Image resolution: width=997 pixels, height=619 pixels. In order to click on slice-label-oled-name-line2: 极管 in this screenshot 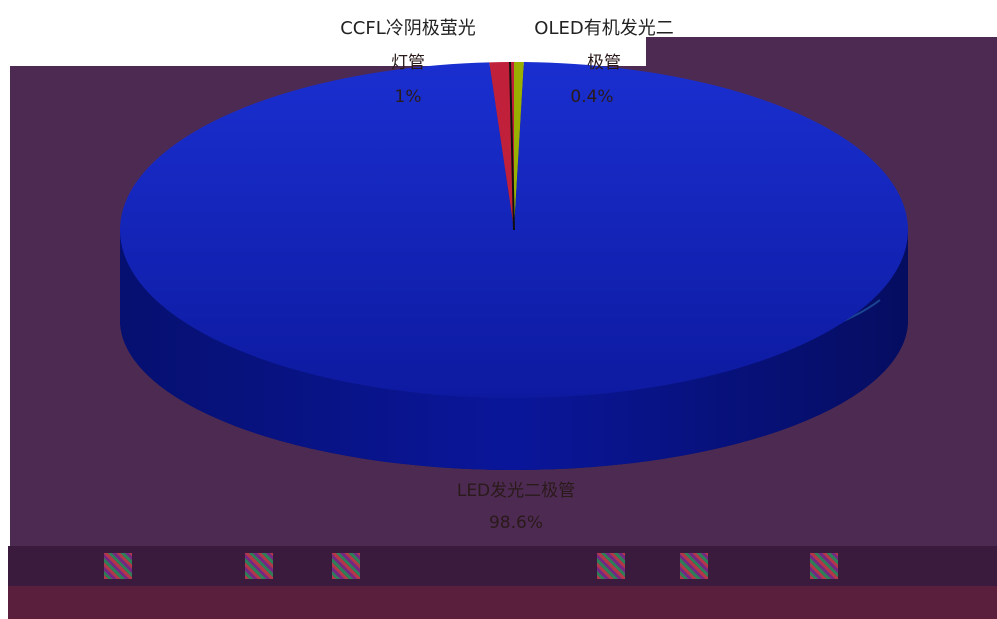, I will do `click(604, 63)`.